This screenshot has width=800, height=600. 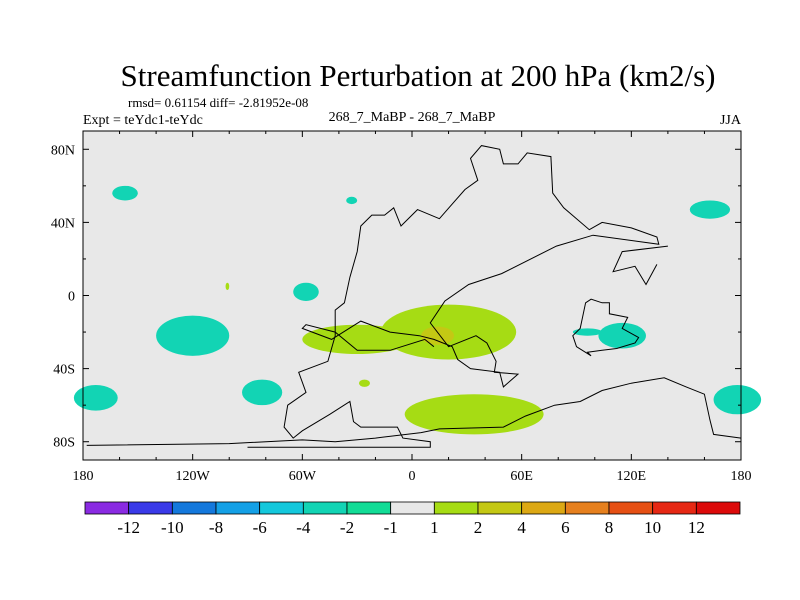 I want to click on stats-label: rmsd= 0.61154 diff= -2.81952e-08, so click(x=218, y=102).